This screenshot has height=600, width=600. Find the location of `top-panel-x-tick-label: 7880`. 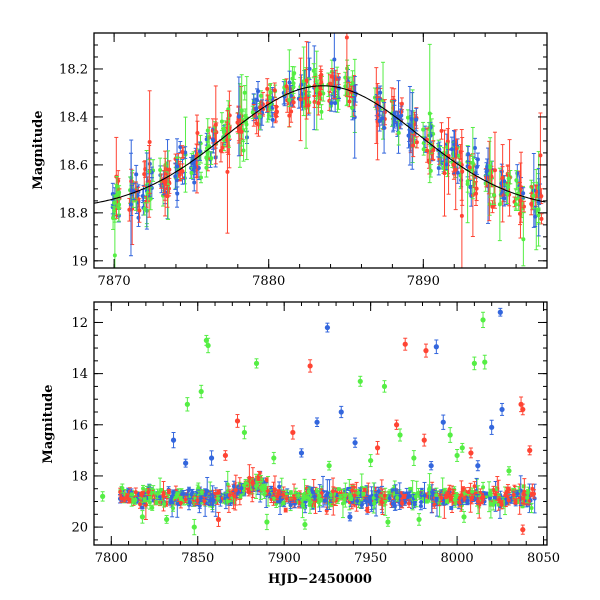

top-panel-x-tick-label: 7880 is located at coordinates (268, 281).